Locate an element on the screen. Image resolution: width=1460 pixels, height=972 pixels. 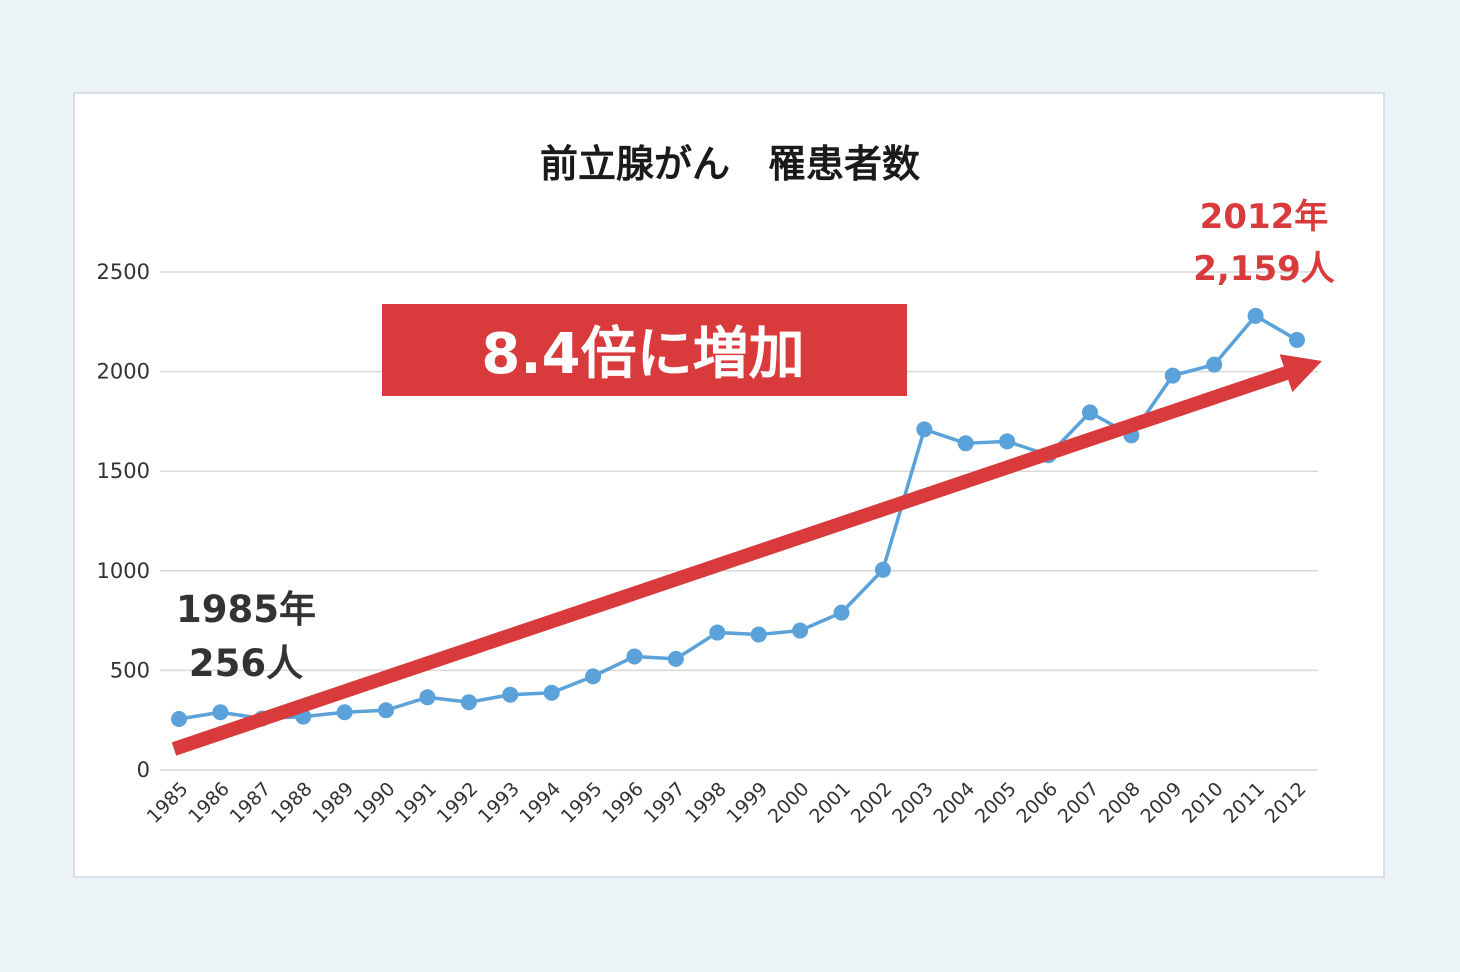
start-value-label: 256人 is located at coordinates (246, 663).